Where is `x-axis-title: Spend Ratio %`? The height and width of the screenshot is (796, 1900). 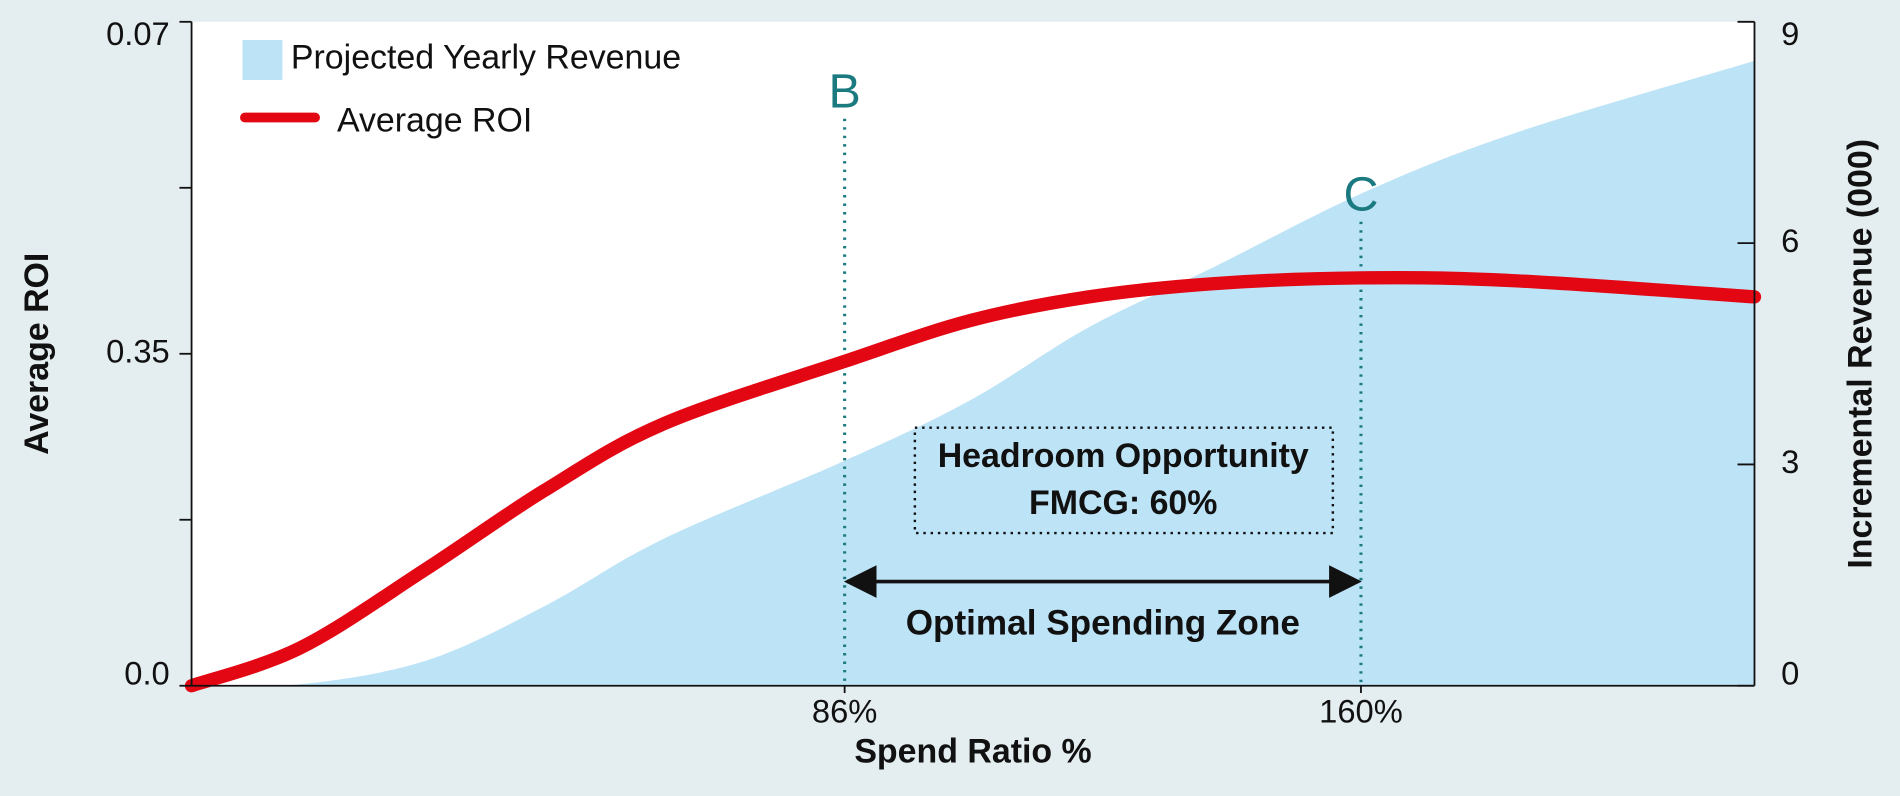
x-axis-title: Spend Ratio % is located at coordinates (972, 752).